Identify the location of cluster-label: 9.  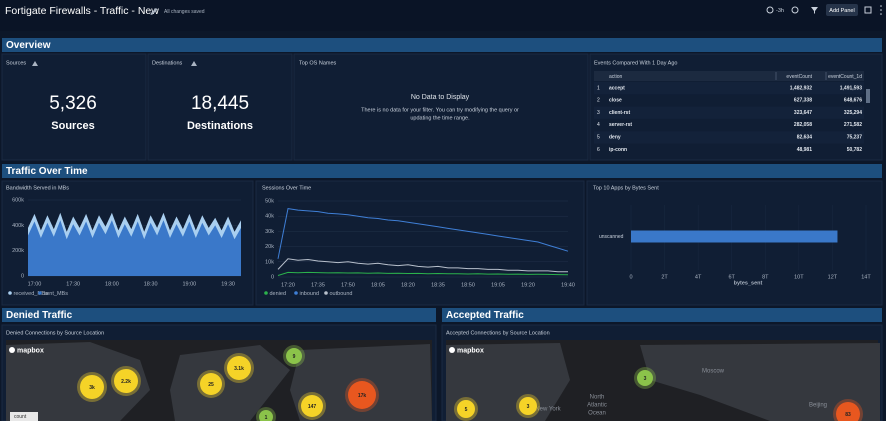
(294, 357).